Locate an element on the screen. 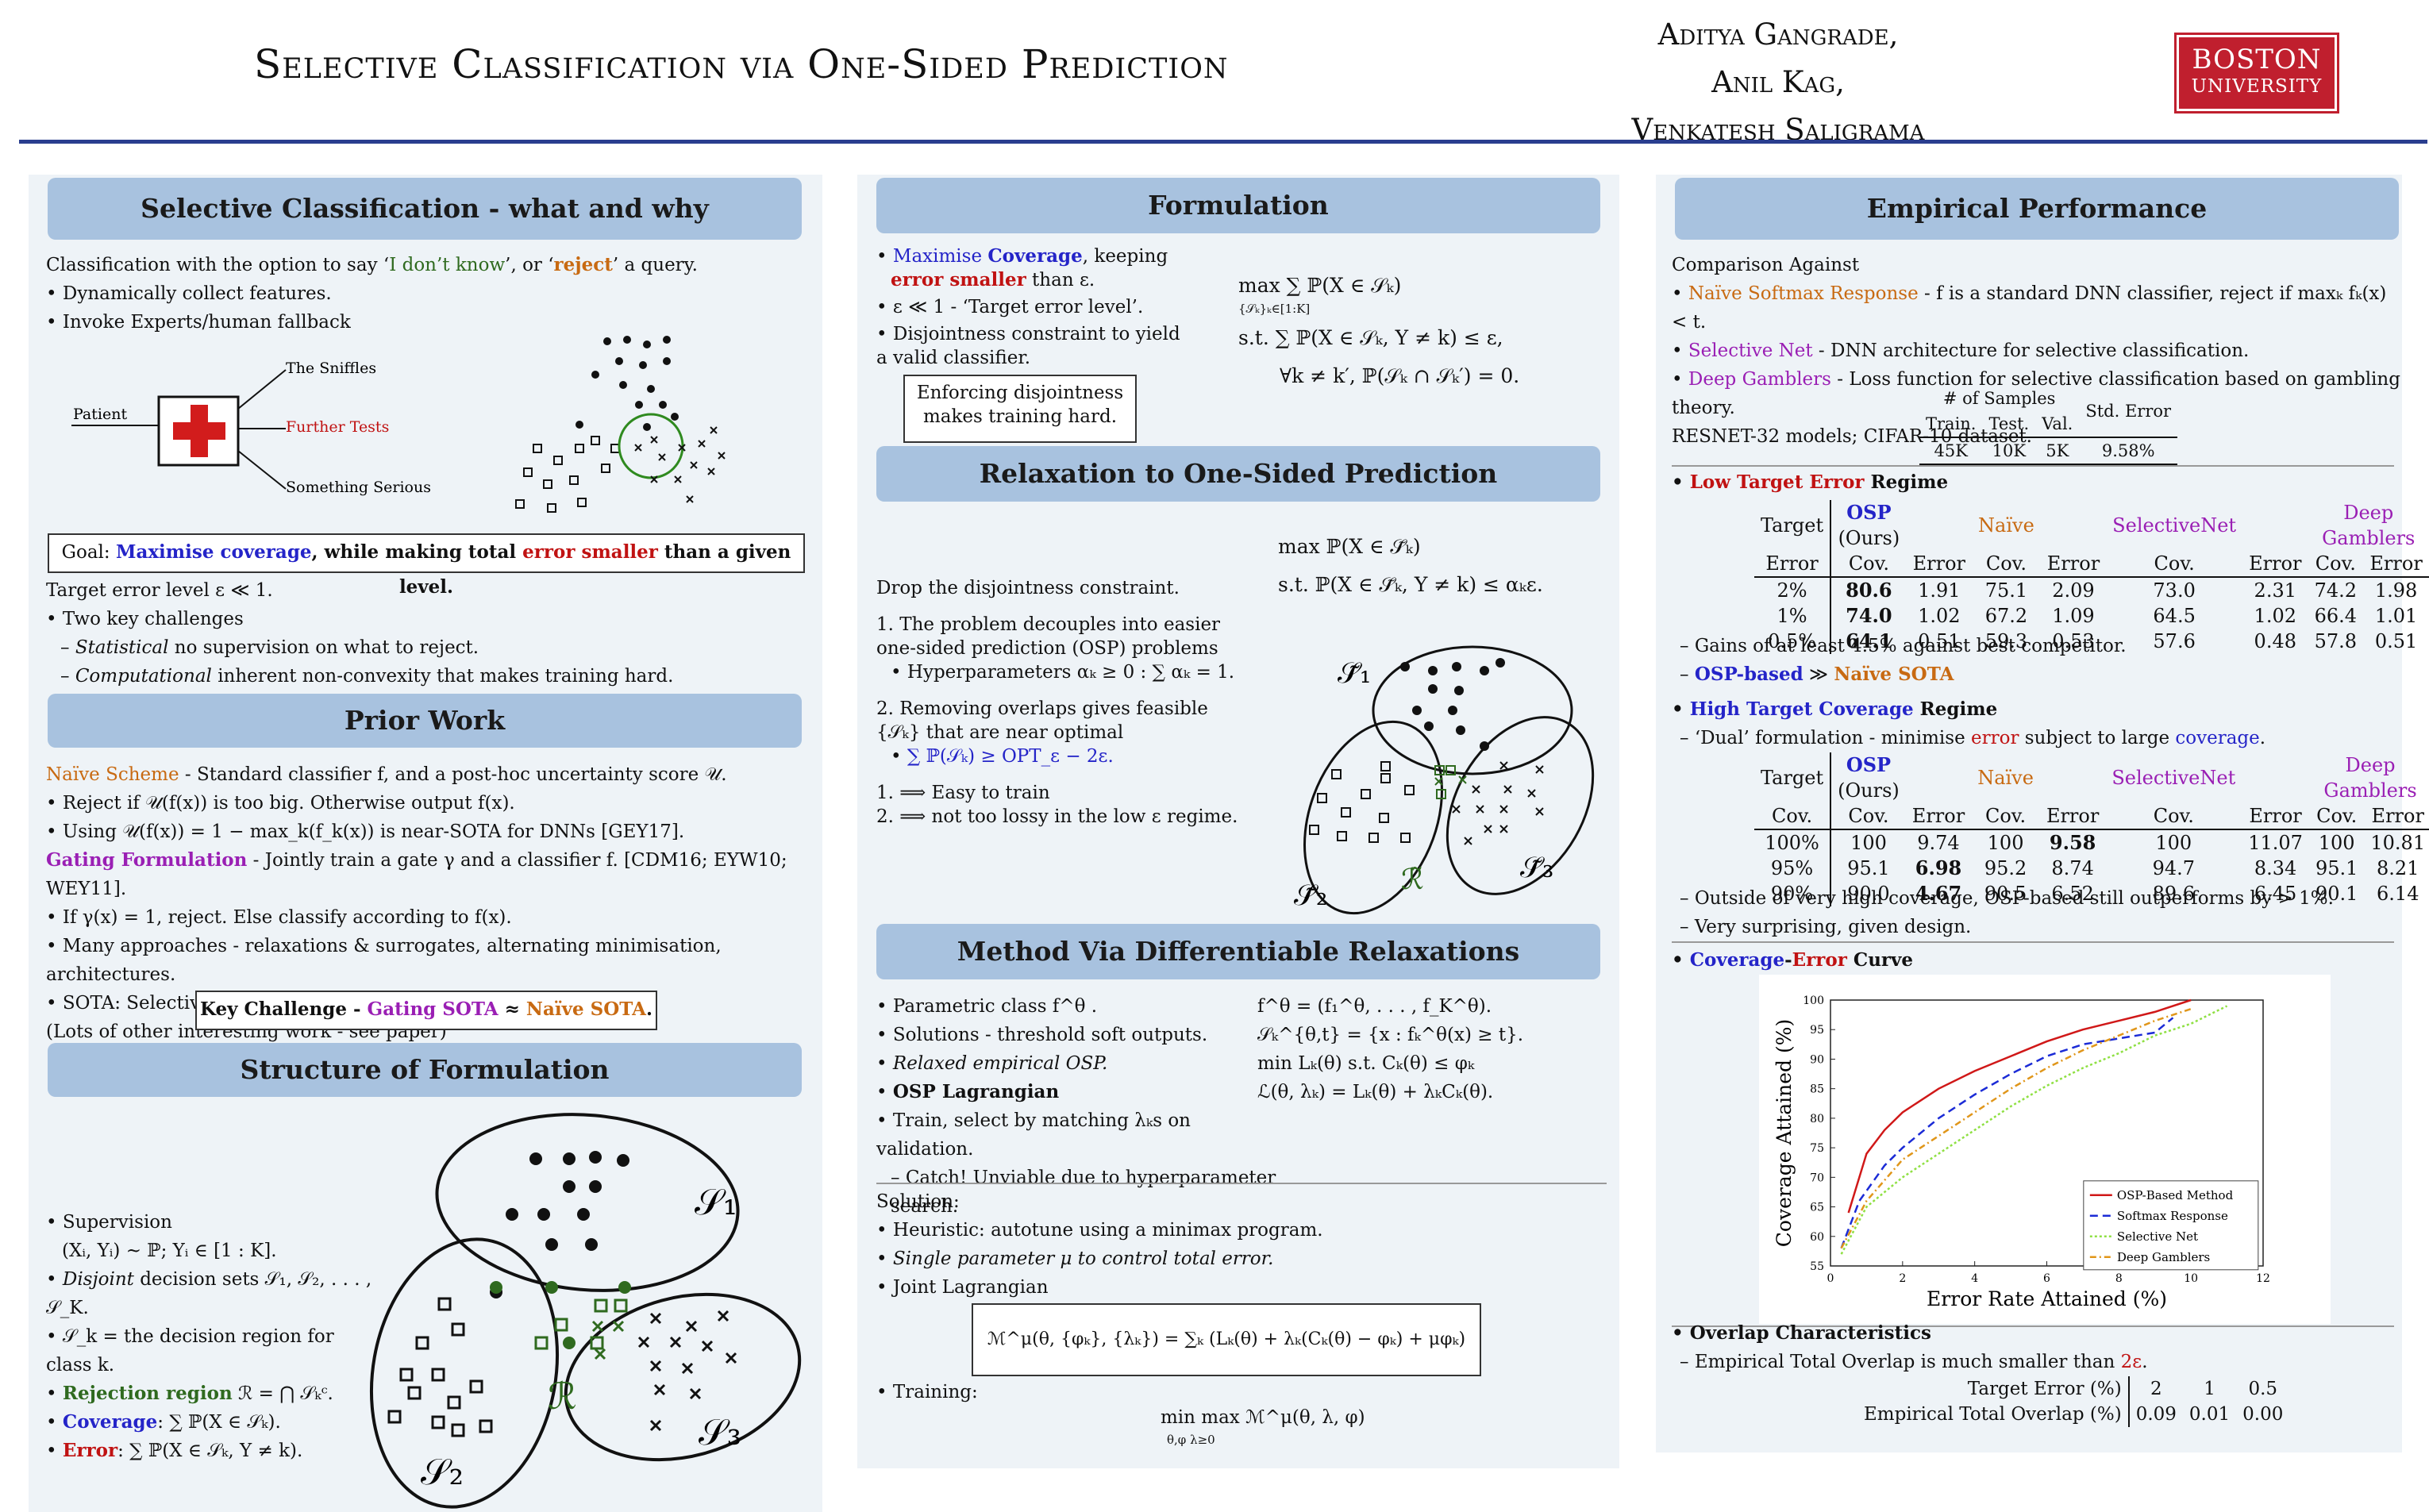 The image size is (2429, 1512). threshold-eq: 𝒮ₖ^{θ,t} = {x : fₖ^θ(x) ≥ t}. is located at coordinates (1390, 1035).